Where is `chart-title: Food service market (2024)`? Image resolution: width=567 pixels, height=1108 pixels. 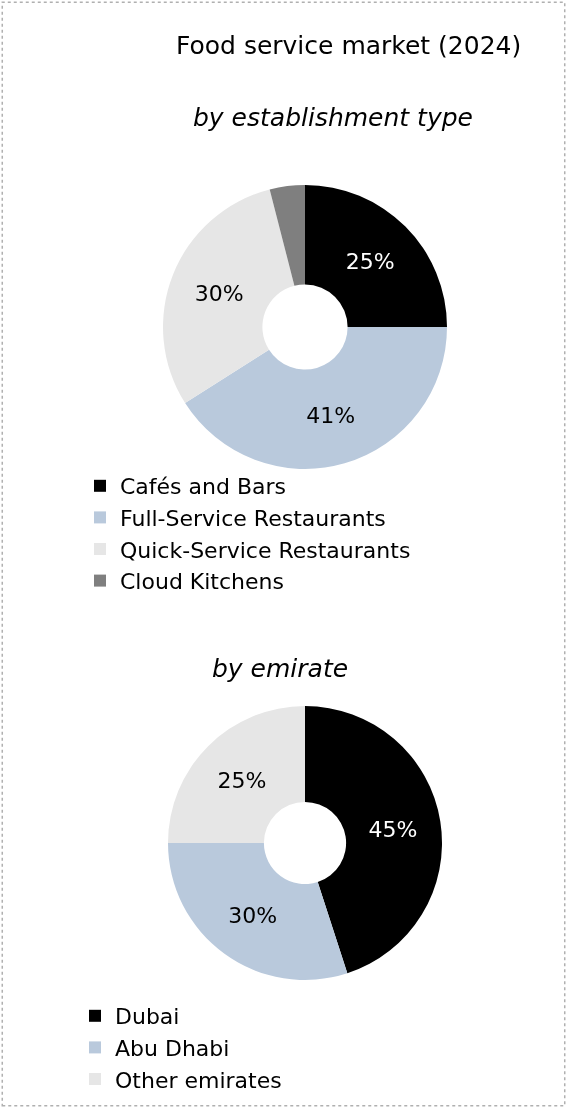
chart-title: Food service market (2024) is located at coordinates (349, 45).